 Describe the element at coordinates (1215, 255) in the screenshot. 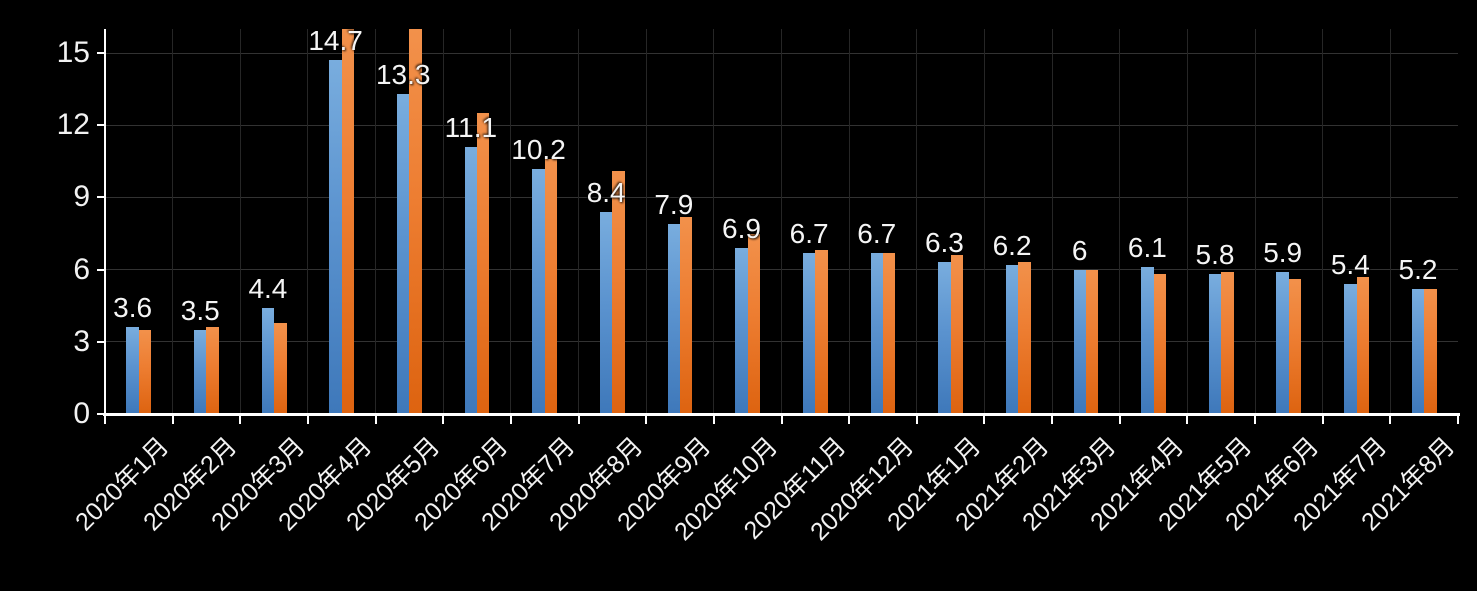

I see `bar-value-label: 5.8` at that location.